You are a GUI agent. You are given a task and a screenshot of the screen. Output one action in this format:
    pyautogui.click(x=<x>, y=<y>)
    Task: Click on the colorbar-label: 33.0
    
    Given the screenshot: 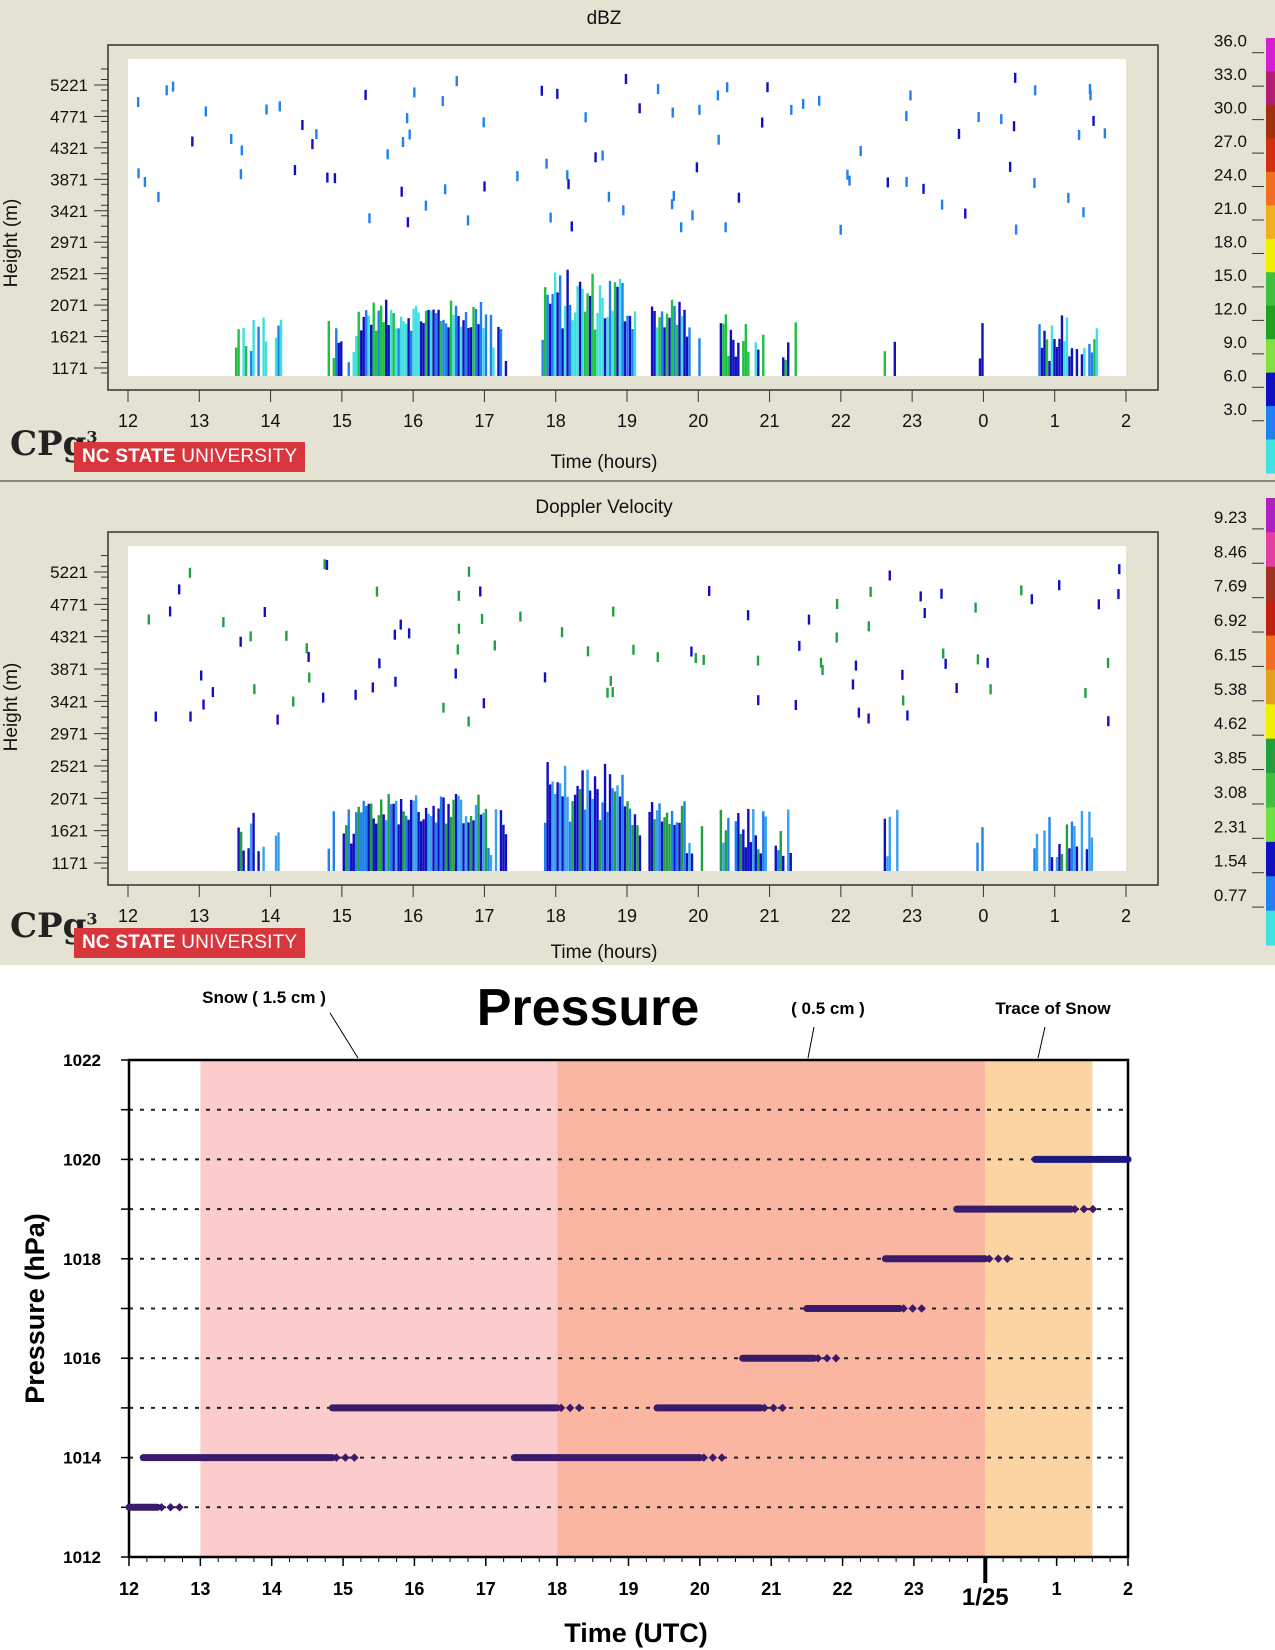 What is the action you would take?
    pyautogui.click(x=1230, y=74)
    